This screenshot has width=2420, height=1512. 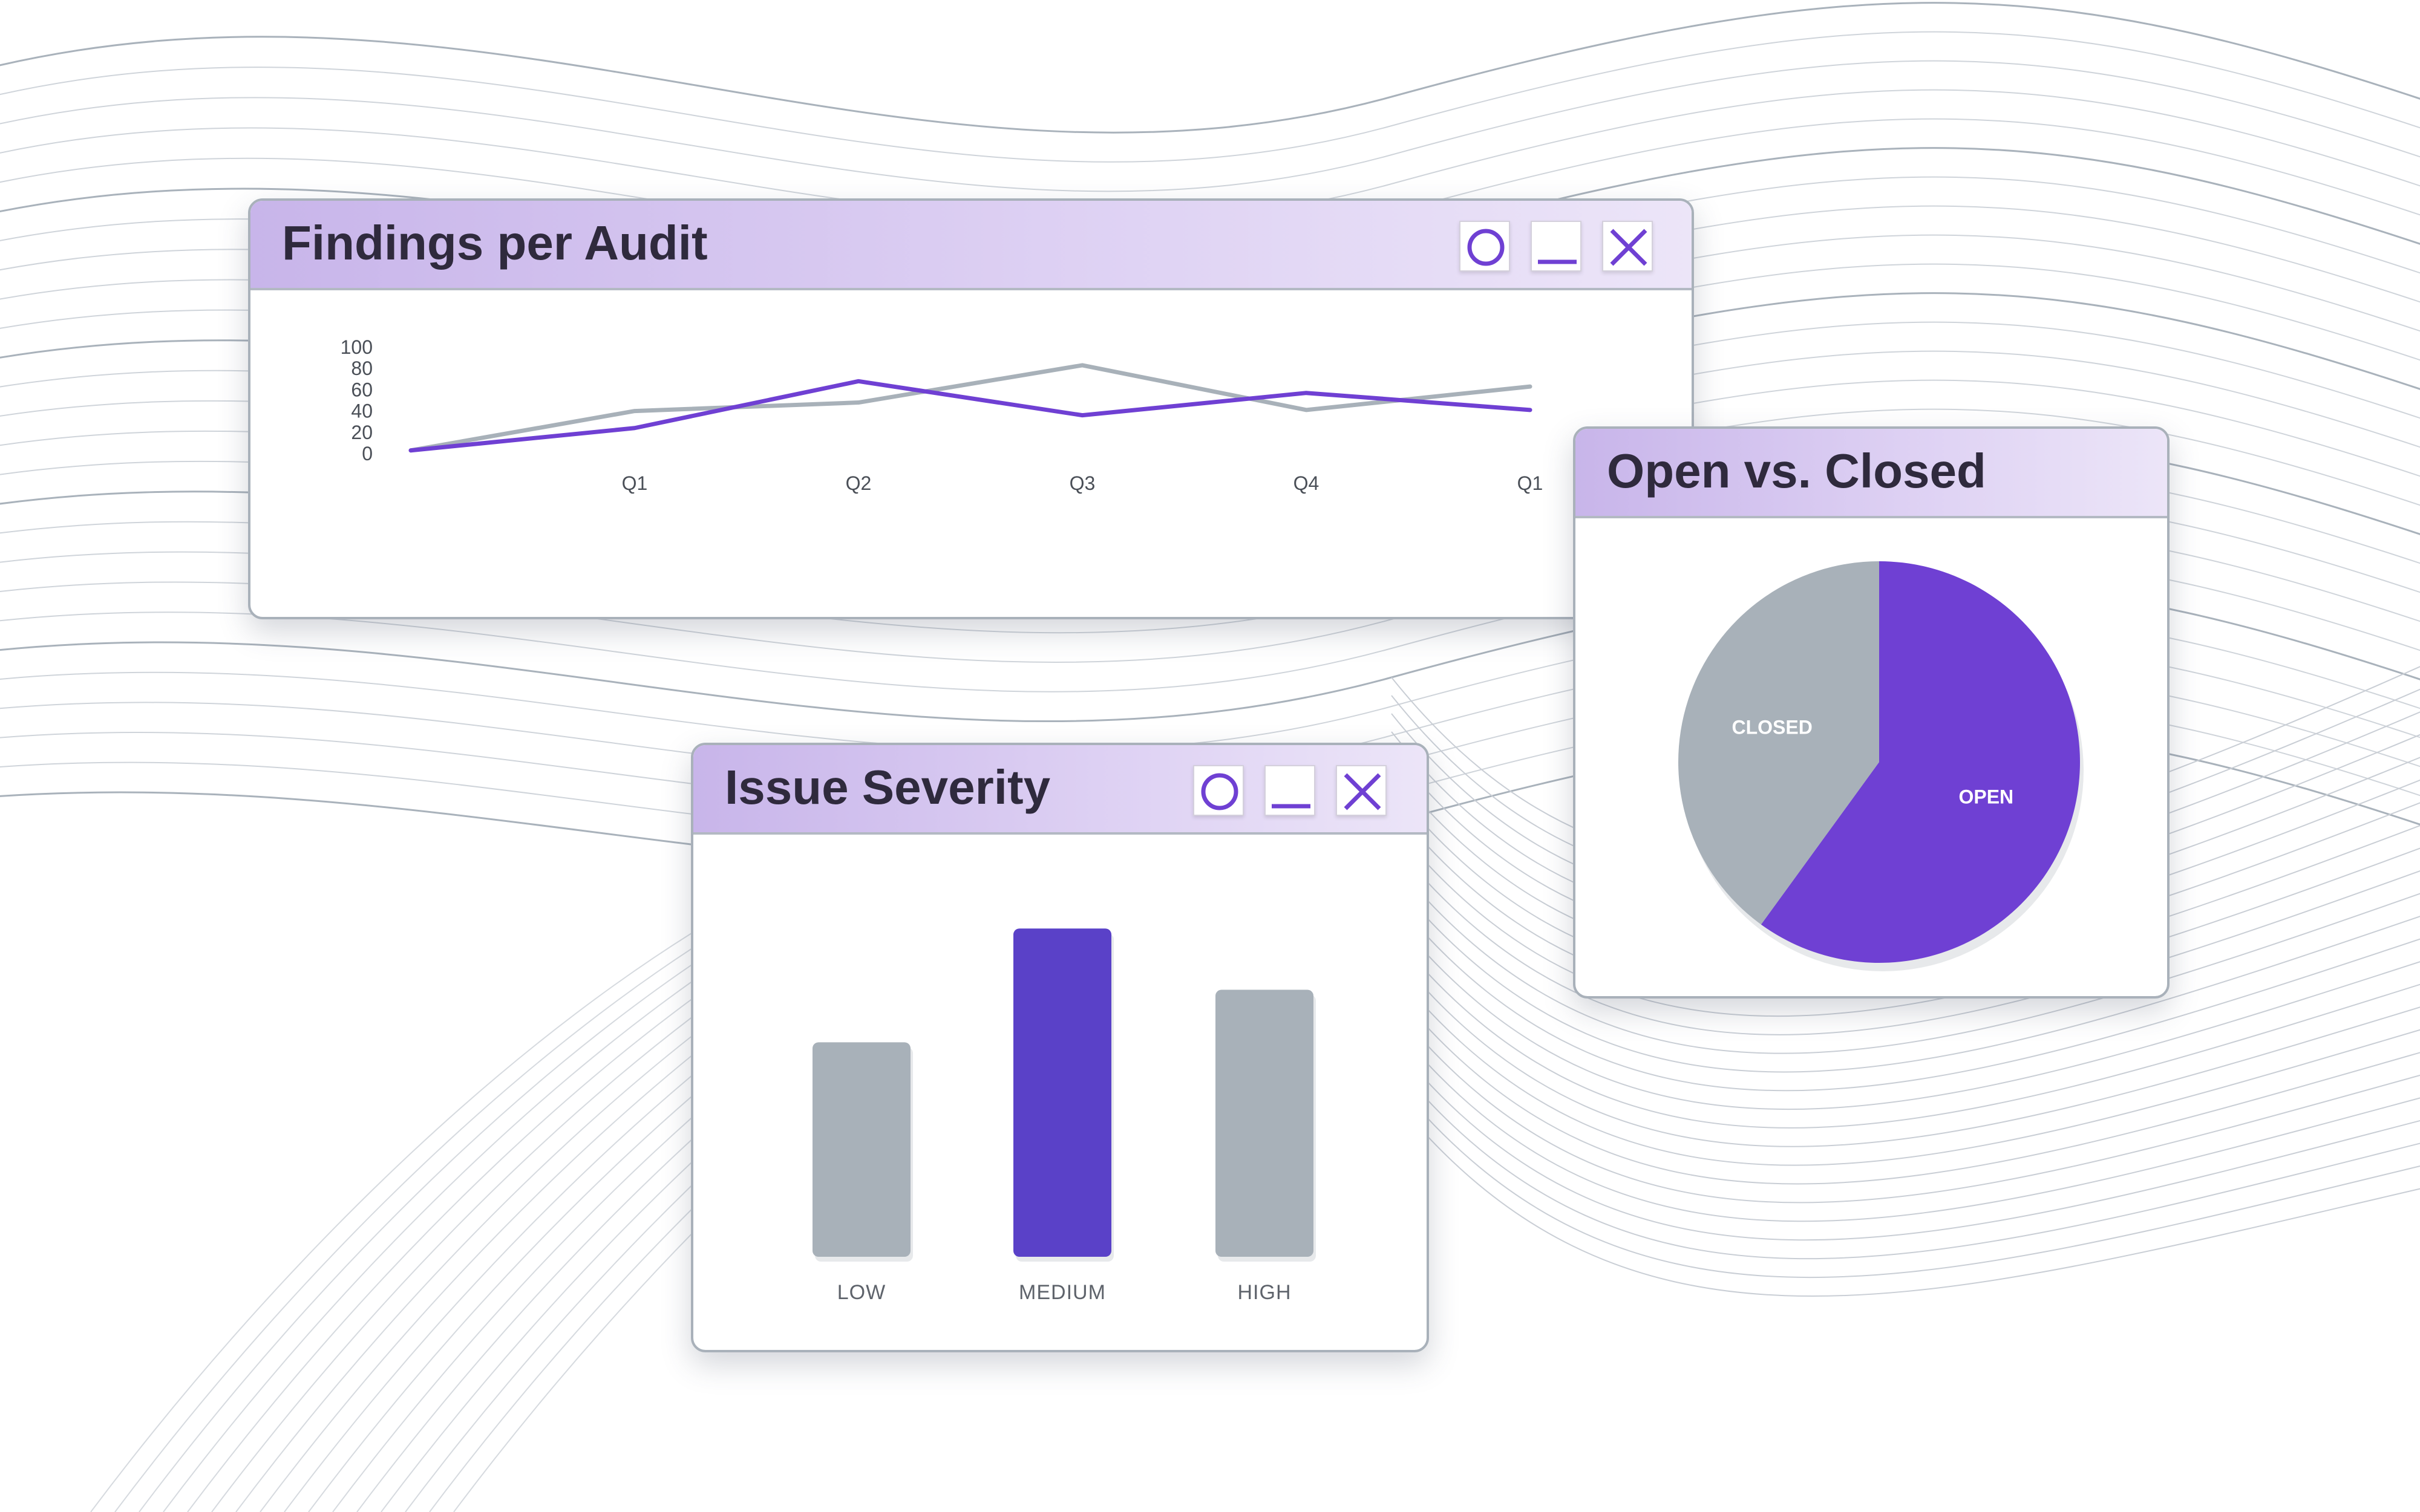 What do you see at coordinates (1772, 727) in the screenshot?
I see `pie-slice-label: CLOSED` at bounding box center [1772, 727].